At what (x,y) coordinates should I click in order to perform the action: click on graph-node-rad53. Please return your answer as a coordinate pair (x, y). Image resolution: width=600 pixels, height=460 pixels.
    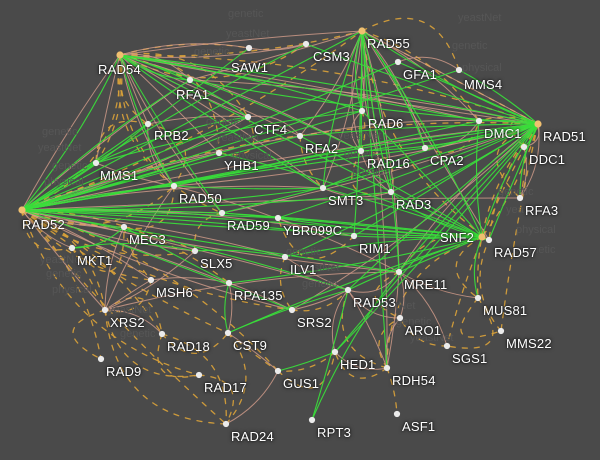
    Looking at the image, I should click on (348, 290).